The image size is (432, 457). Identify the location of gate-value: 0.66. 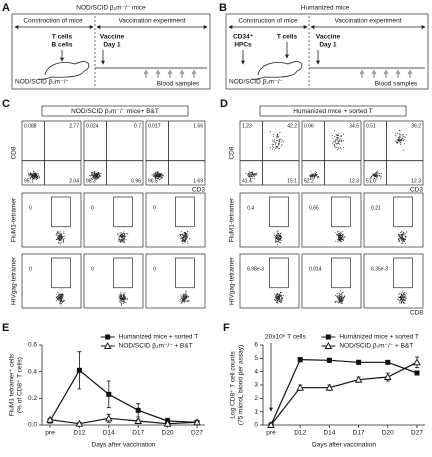
(314, 208).